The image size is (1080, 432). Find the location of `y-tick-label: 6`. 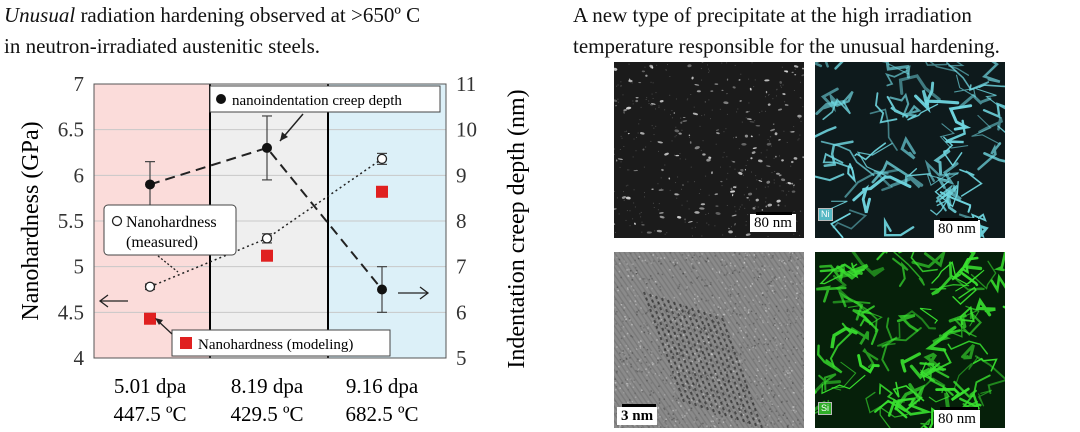

y-tick-label: 6 is located at coordinates (79, 175).